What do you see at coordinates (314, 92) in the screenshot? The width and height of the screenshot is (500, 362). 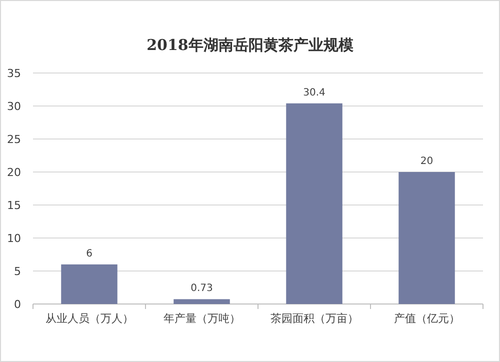 I see `data-label: 30.4` at bounding box center [314, 92].